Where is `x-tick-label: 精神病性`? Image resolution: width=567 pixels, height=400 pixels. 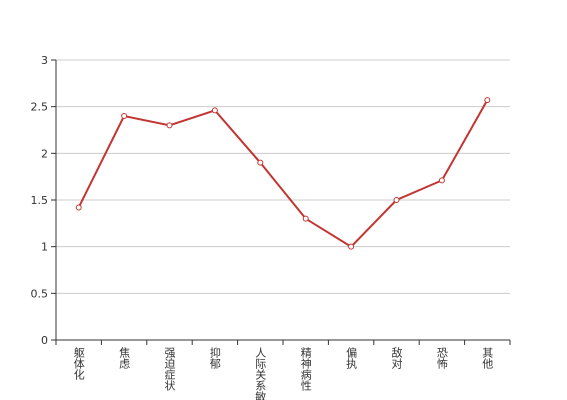
x-tick-label: 精神病性 is located at coordinates (305, 369).